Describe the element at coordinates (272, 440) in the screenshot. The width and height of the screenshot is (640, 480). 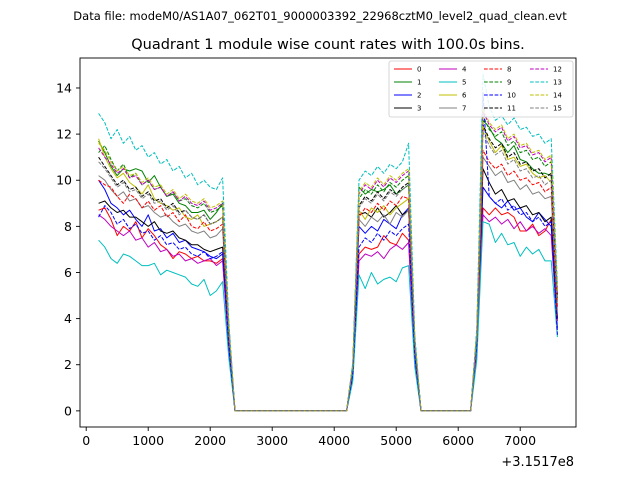
I see `x-tick-label: 3000` at that location.